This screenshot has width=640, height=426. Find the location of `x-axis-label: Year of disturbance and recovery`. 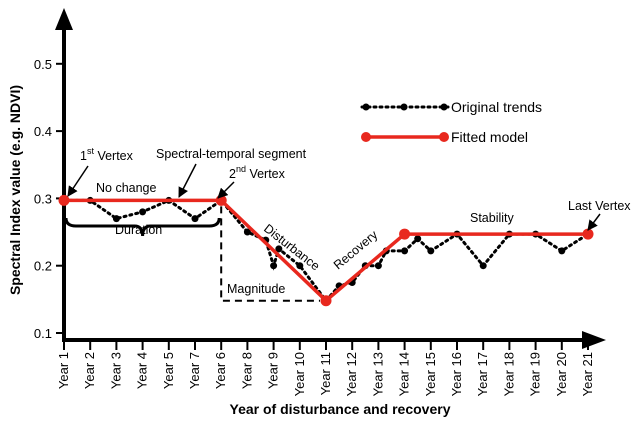

x-axis-label: Year of disturbance and recovery is located at coordinates (340, 409).